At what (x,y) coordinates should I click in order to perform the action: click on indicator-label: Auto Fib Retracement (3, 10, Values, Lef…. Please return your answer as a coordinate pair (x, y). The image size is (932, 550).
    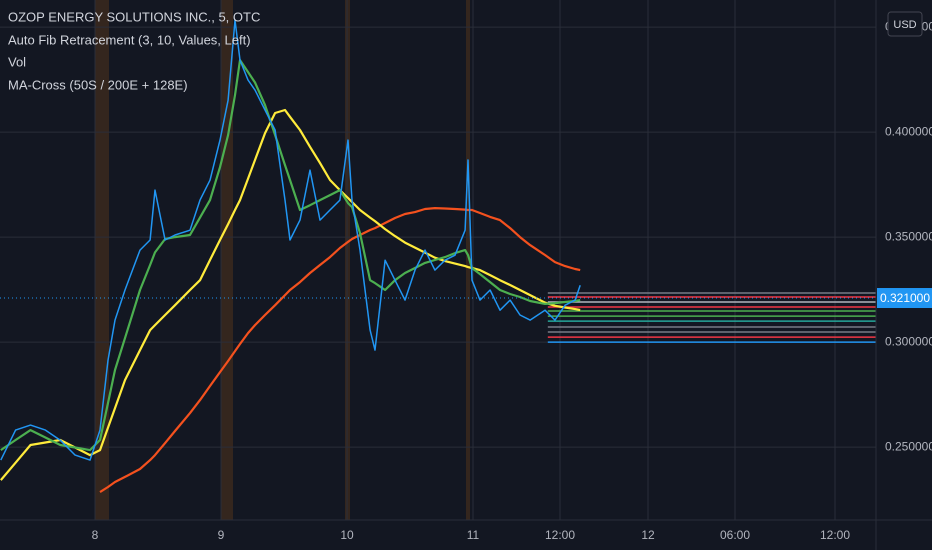
    Looking at the image, I should click on (129, 39).